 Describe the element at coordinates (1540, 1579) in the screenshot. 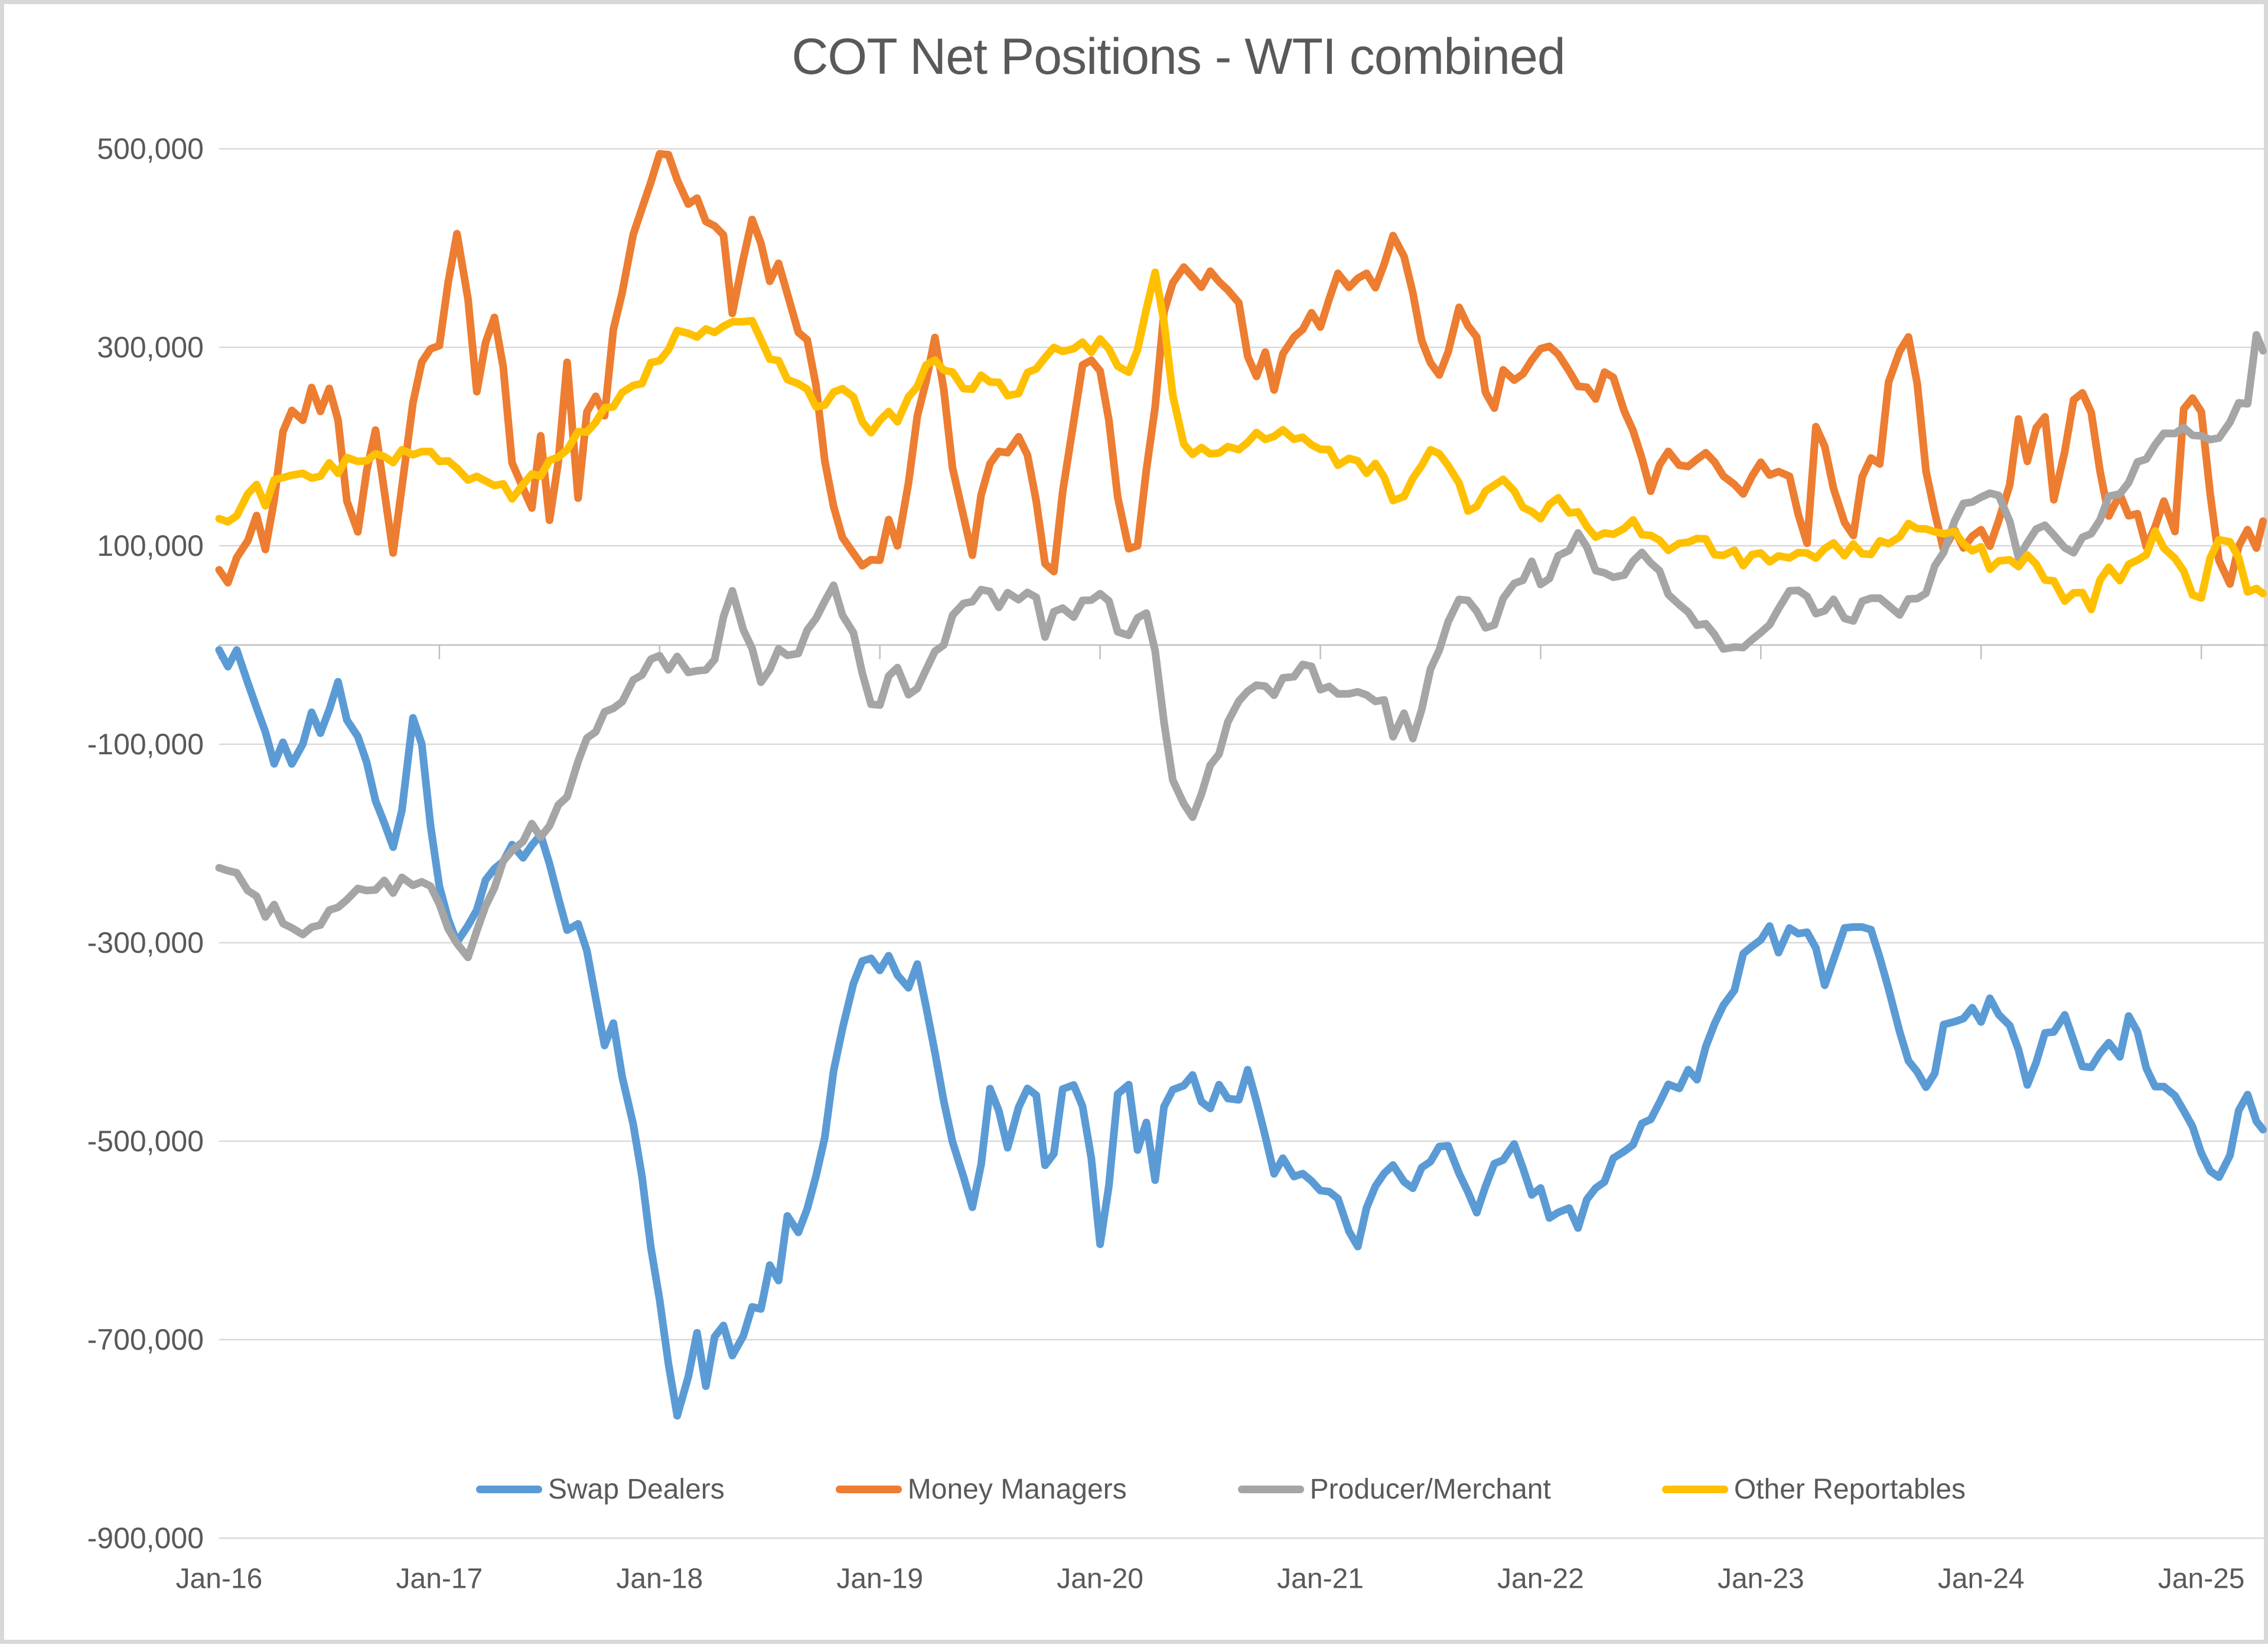

I see `x-tick-label: Jan-22` at that location.